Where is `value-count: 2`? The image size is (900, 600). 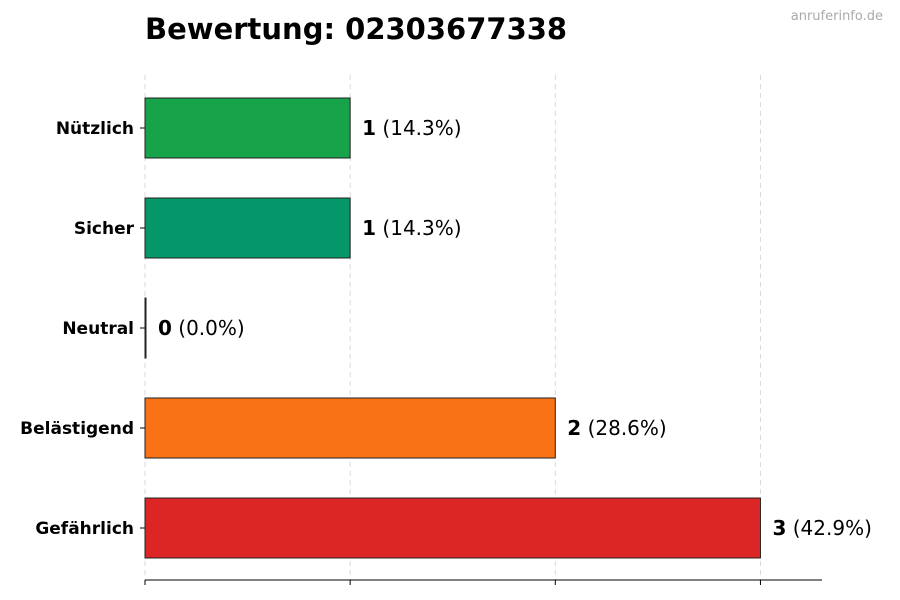
value-count: 2 is located at coordinates (574, 428).